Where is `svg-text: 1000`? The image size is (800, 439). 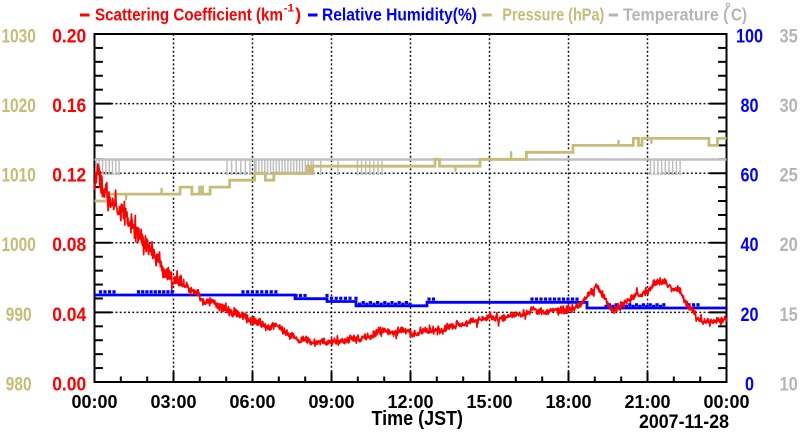 svg-text: 1000 is located at coordinates (18, 245).